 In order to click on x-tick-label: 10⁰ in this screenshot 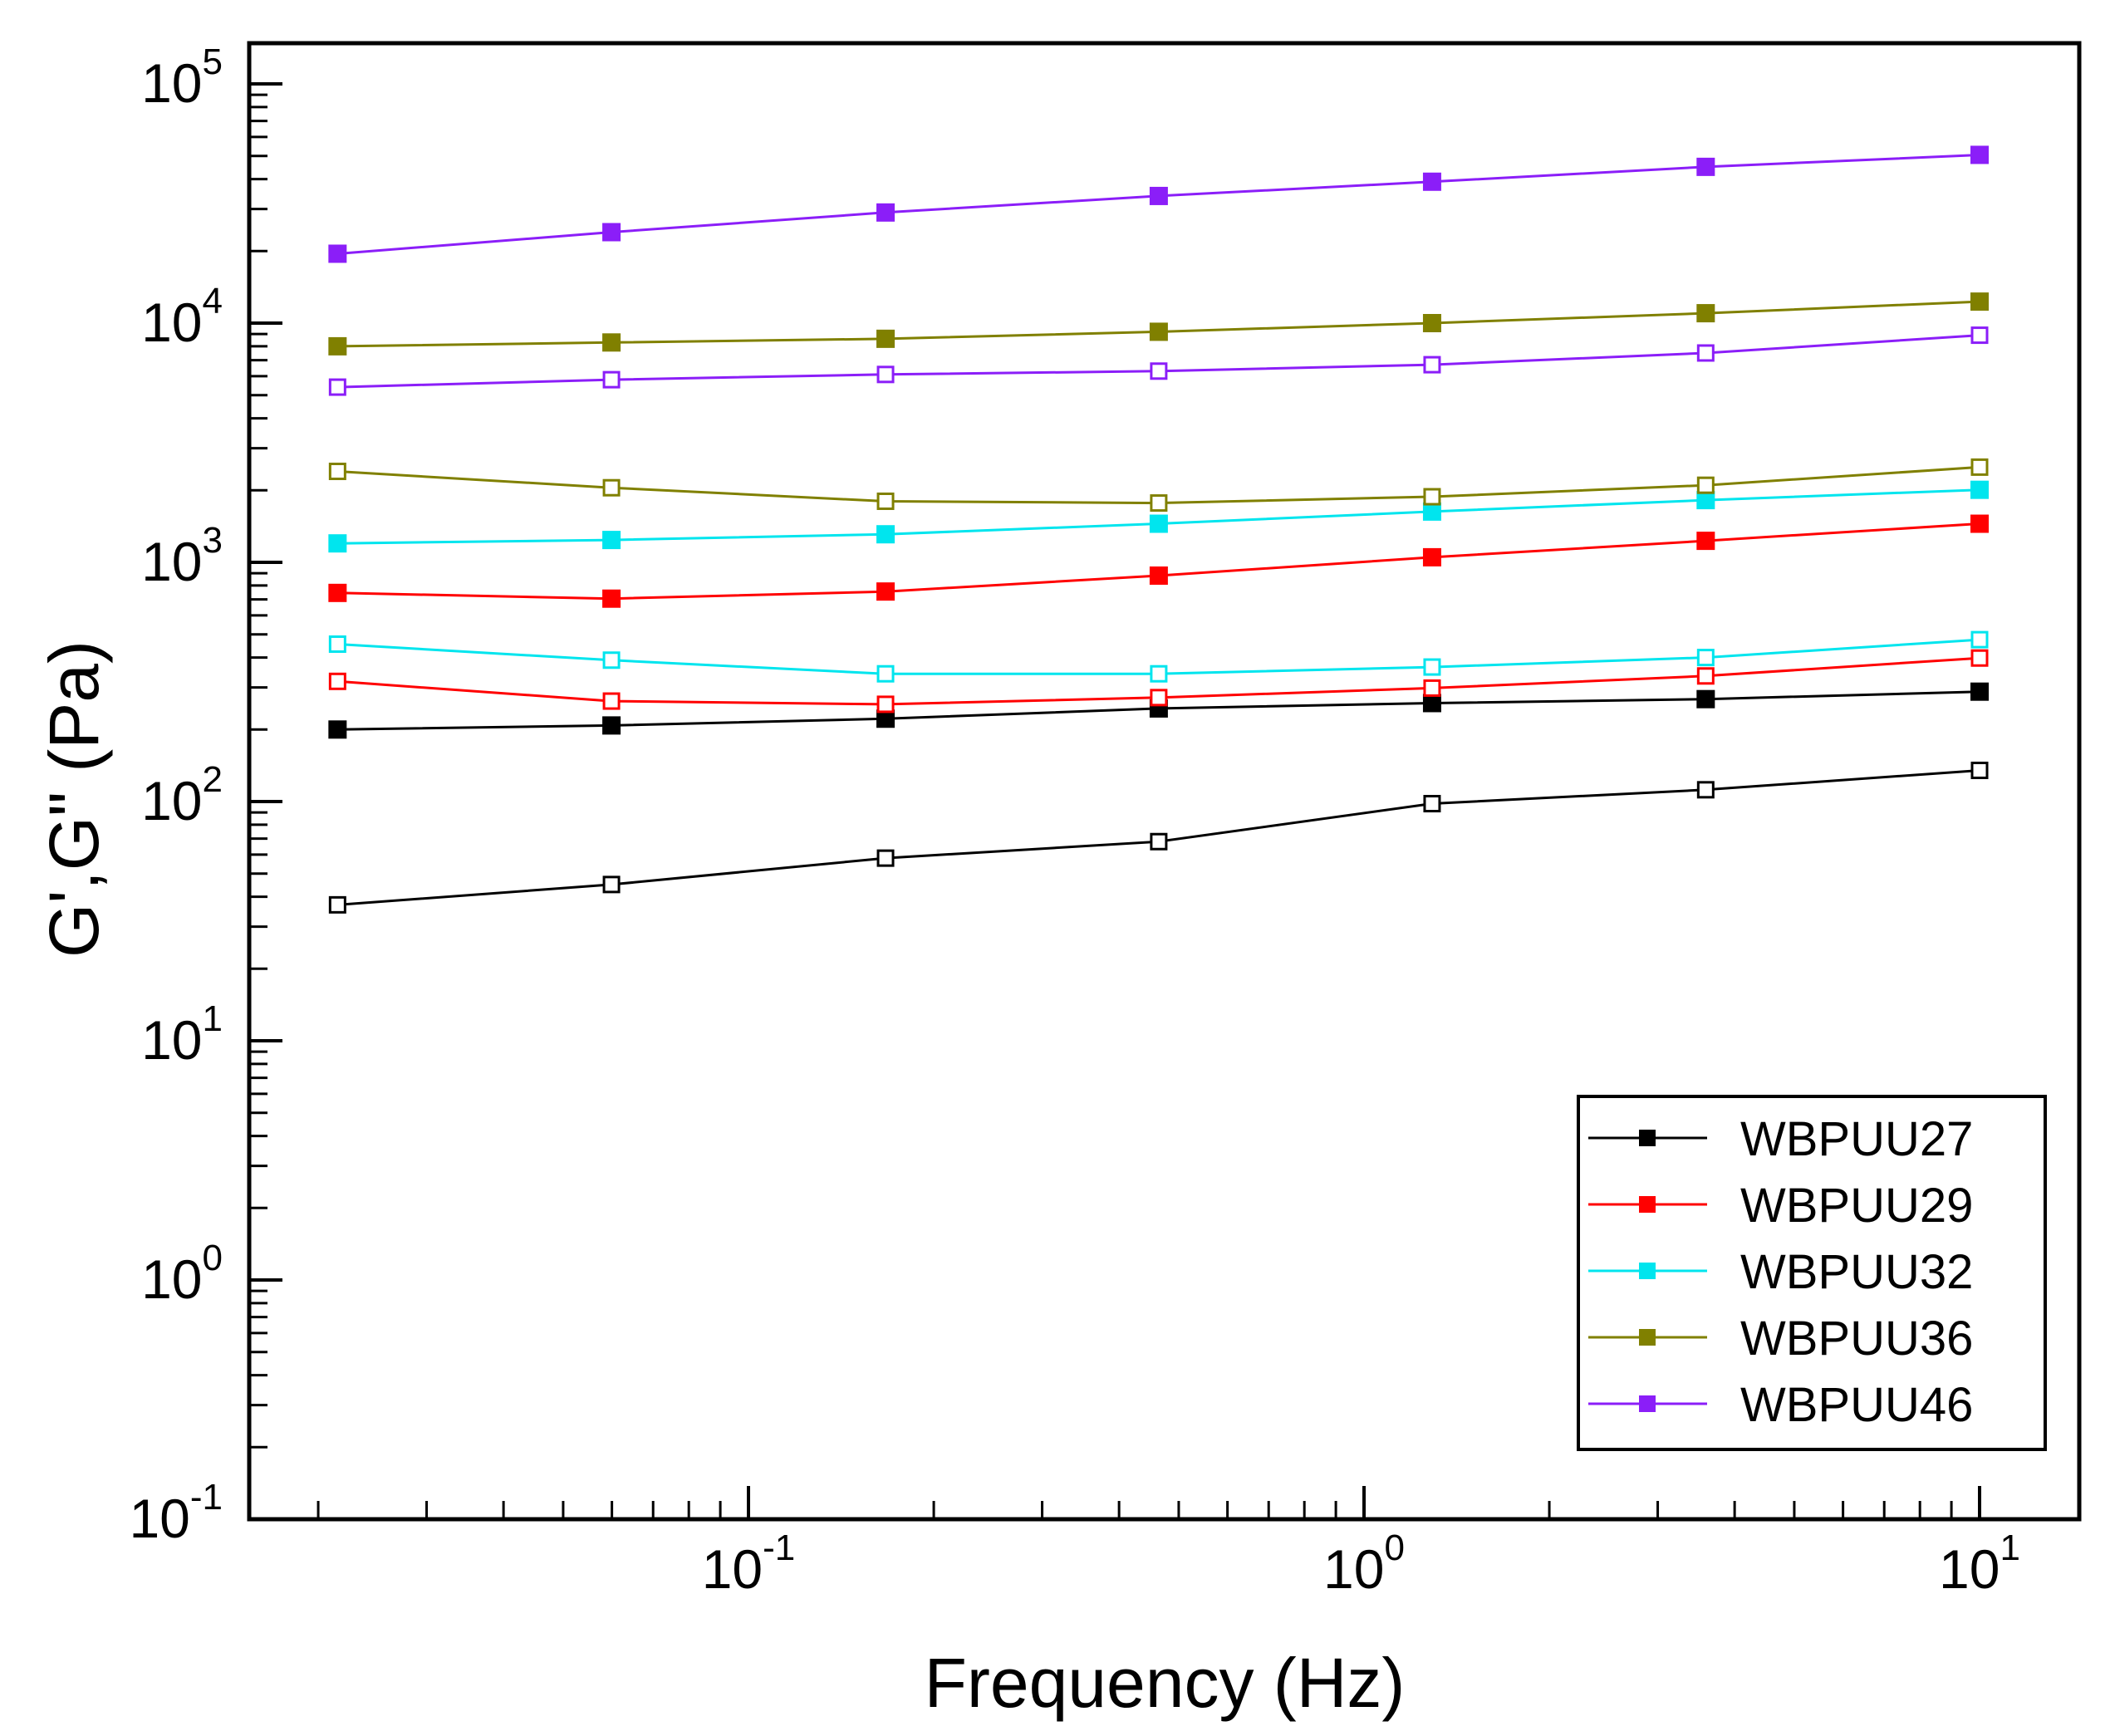, I will do `click(1364, 1564)`.